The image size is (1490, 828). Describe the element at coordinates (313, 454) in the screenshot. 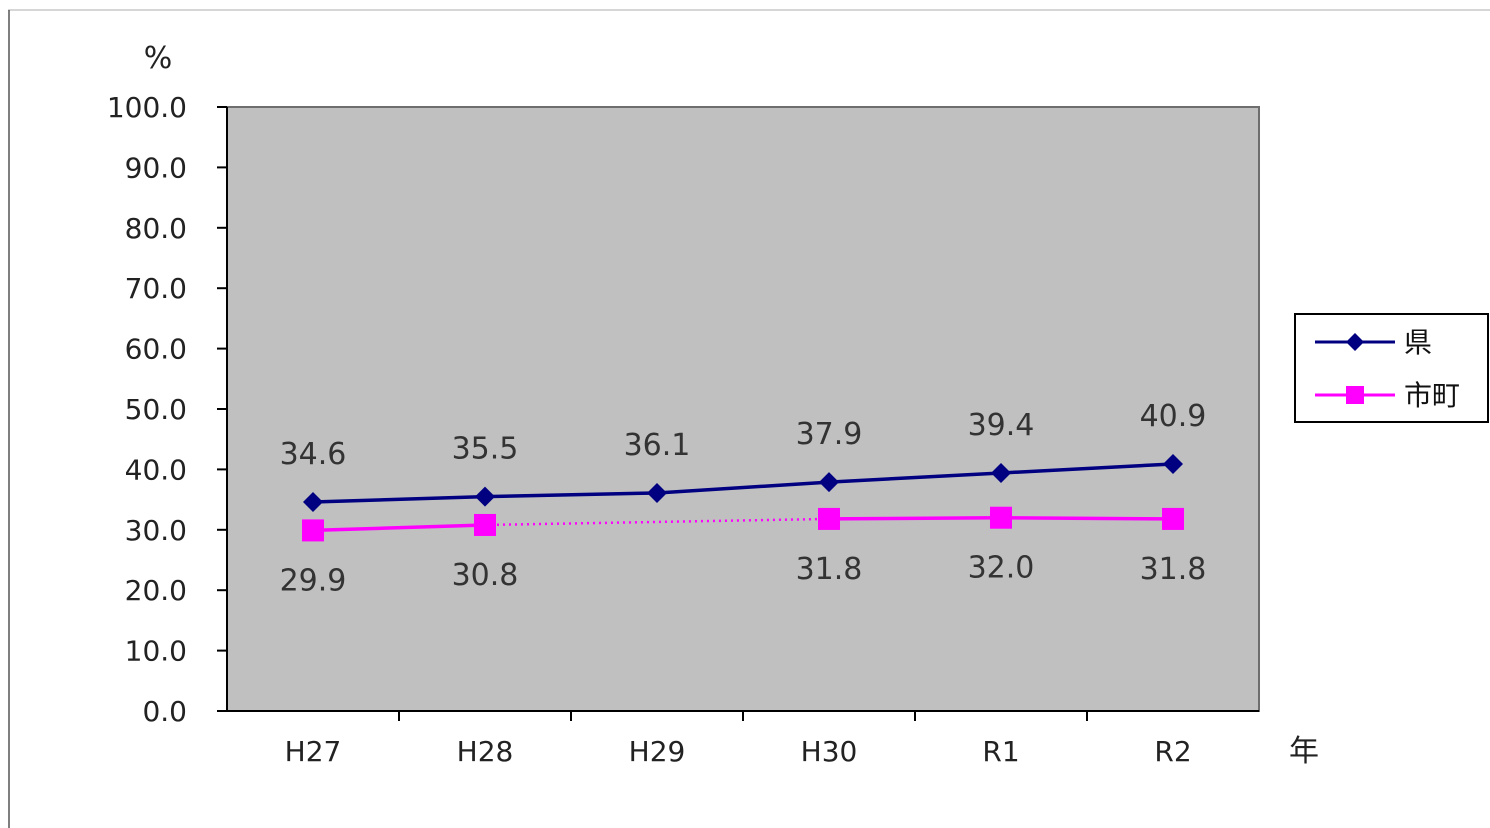

I see `data-label-ken: 34.6` at that location.